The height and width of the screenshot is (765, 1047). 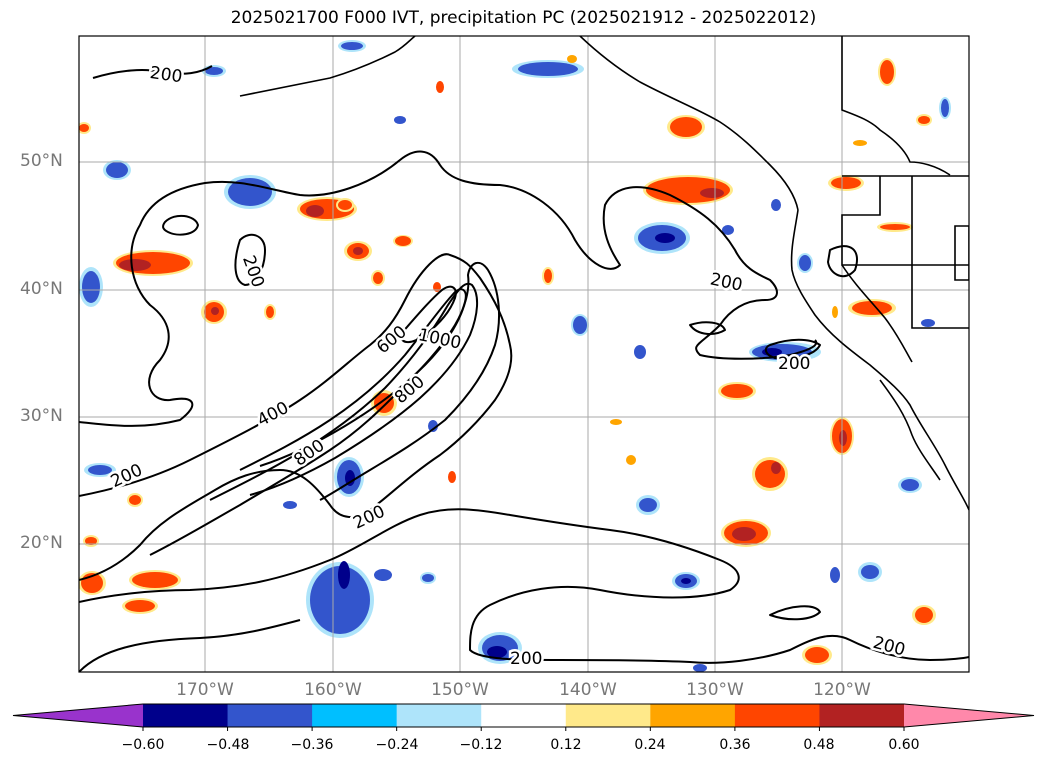 I want to click on ivt-contour-200-east-closed, so click(x=792, y=349).